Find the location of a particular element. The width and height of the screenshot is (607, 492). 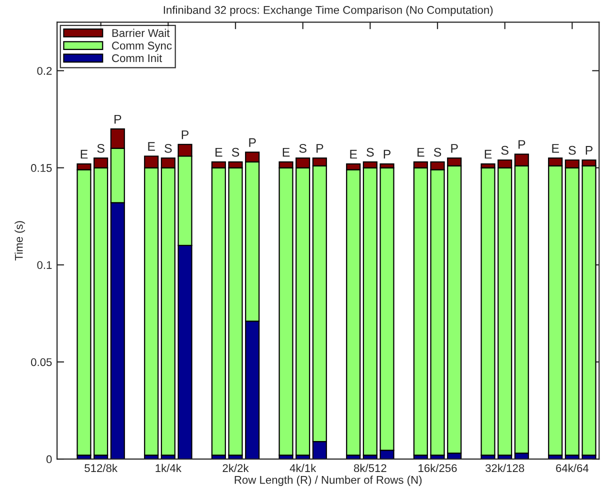

x-tick-label: 4k/1k is located at coordinates (303, 468).